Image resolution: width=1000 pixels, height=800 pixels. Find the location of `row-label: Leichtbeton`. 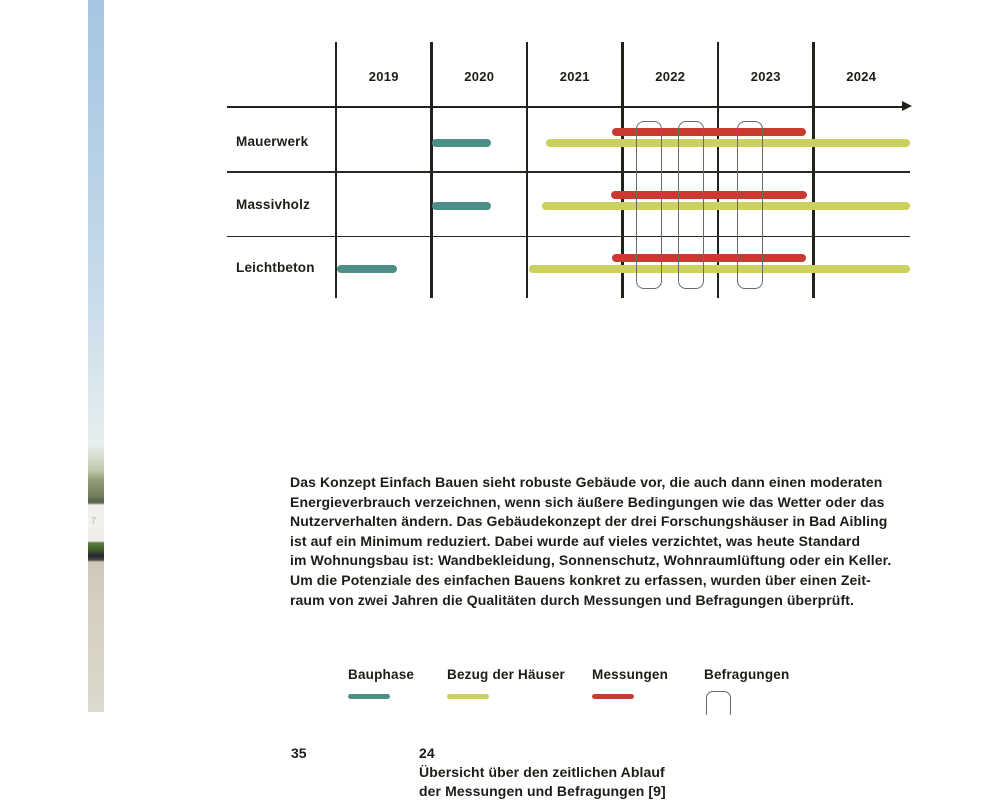

row-label: Leichtbeton is located at coordinates (275, 267).